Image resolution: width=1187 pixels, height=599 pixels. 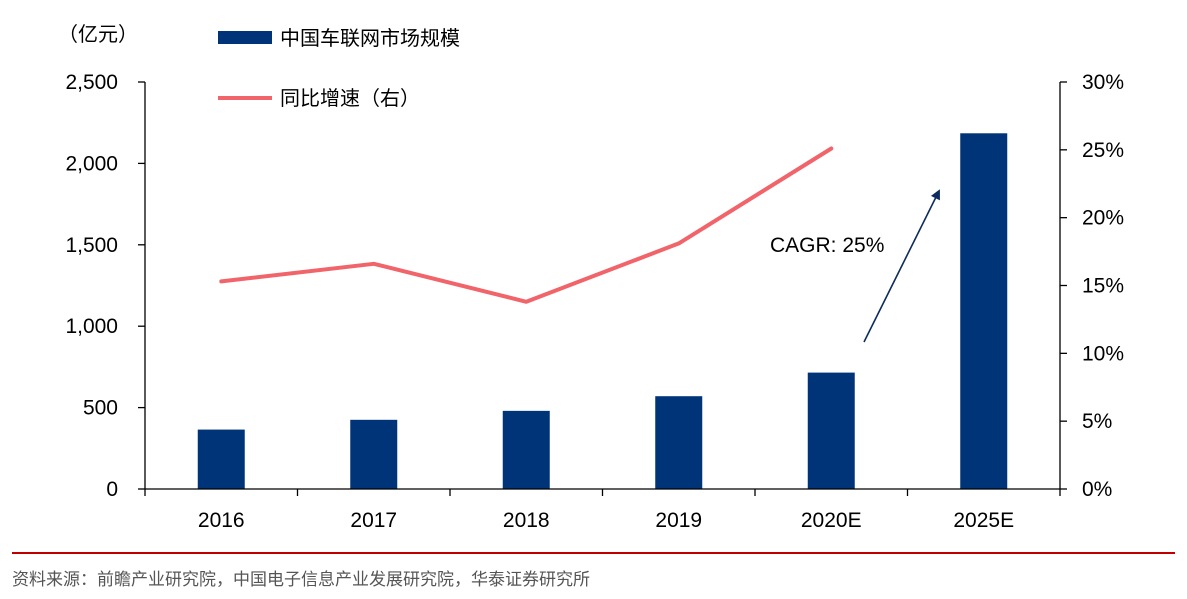 I want to click on x-tick-label: 2018, so click(x=526, y=520).